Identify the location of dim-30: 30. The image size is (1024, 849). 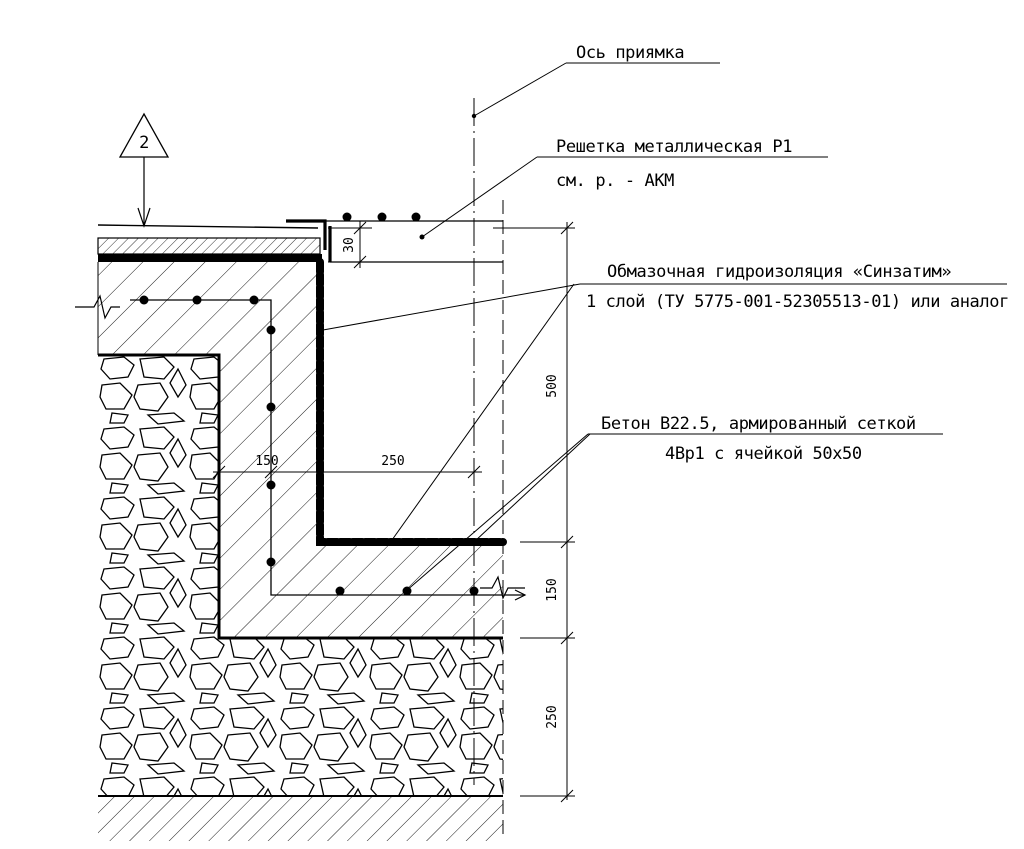
(349, 245).